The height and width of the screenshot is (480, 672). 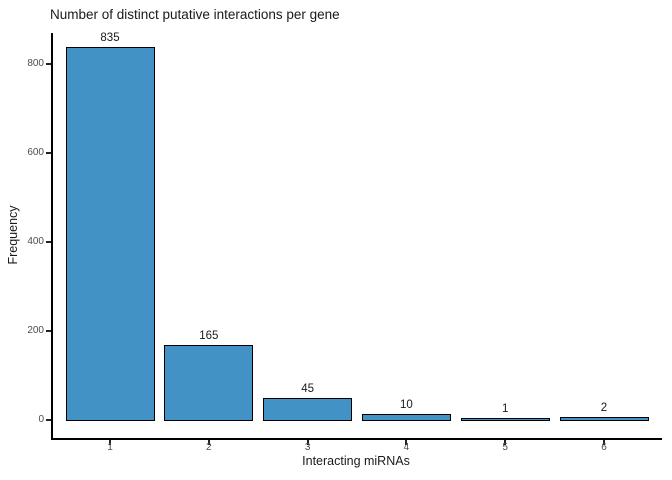 What do you see at coordinates (110, 447) in the screenshot?
I see `x-tick-label: 1` at bounding box center [110, 447].